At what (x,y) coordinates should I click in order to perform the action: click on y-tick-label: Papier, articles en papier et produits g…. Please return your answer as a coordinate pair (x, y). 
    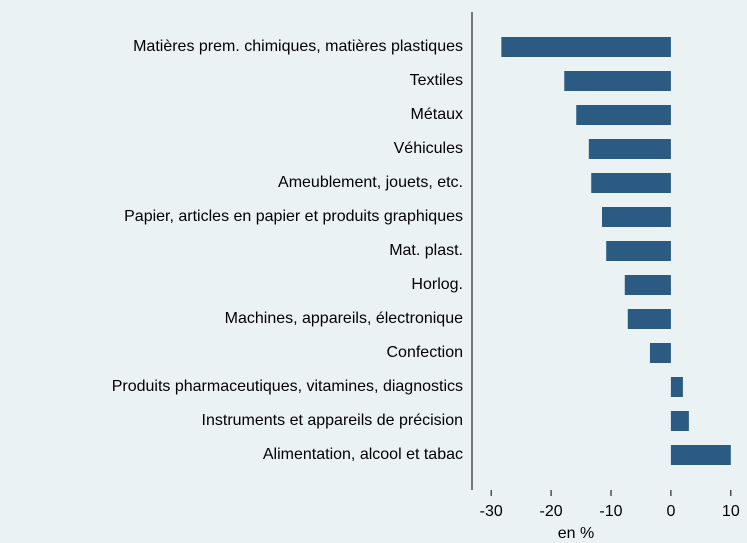
    Looking at the image, I should click on (293, 216).